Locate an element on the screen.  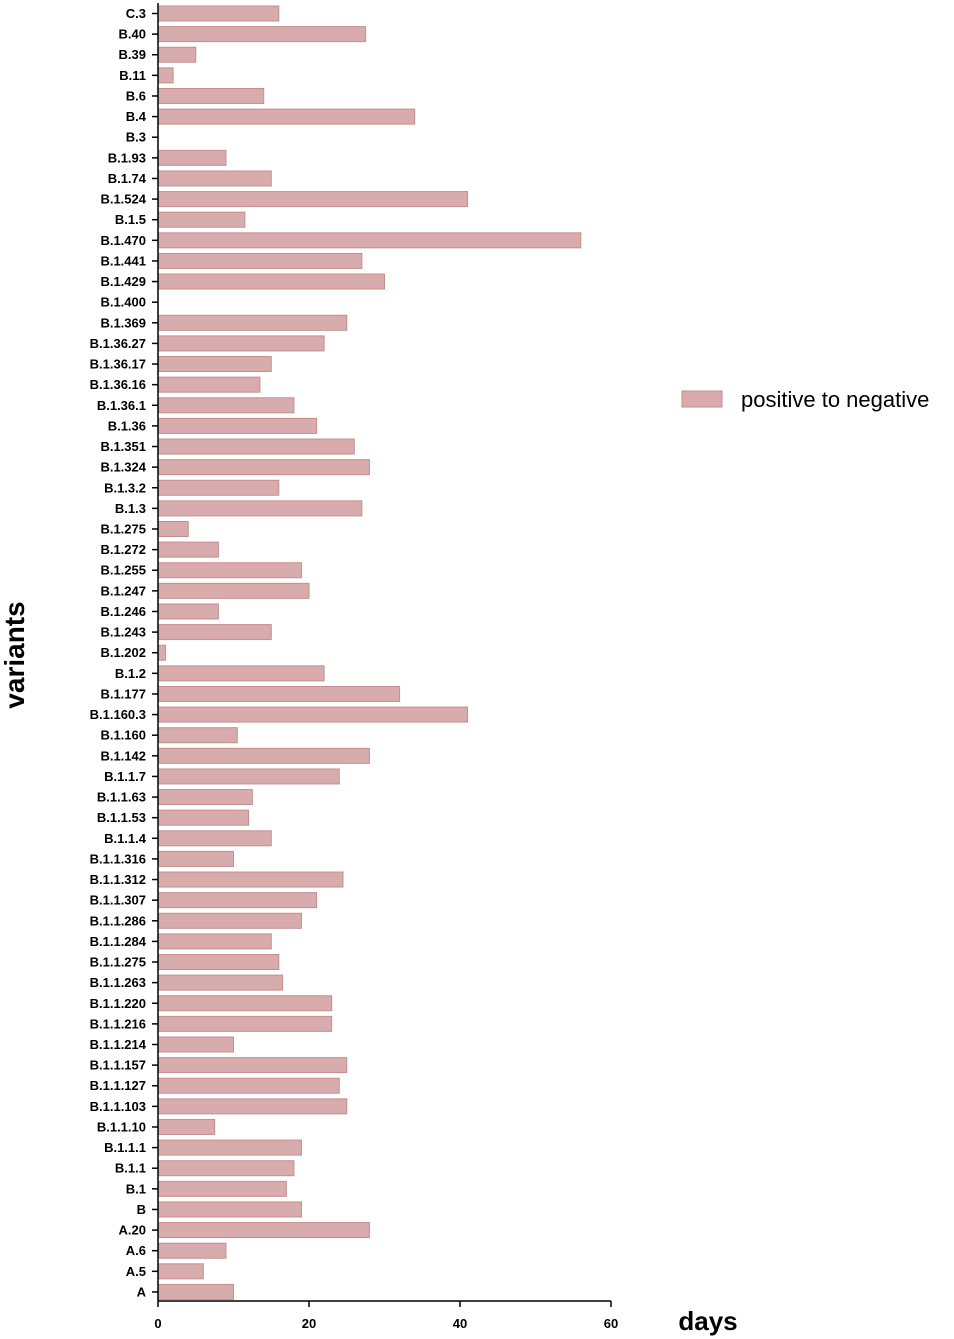
bar-B.1.369 is located at coordinates (252, 322).